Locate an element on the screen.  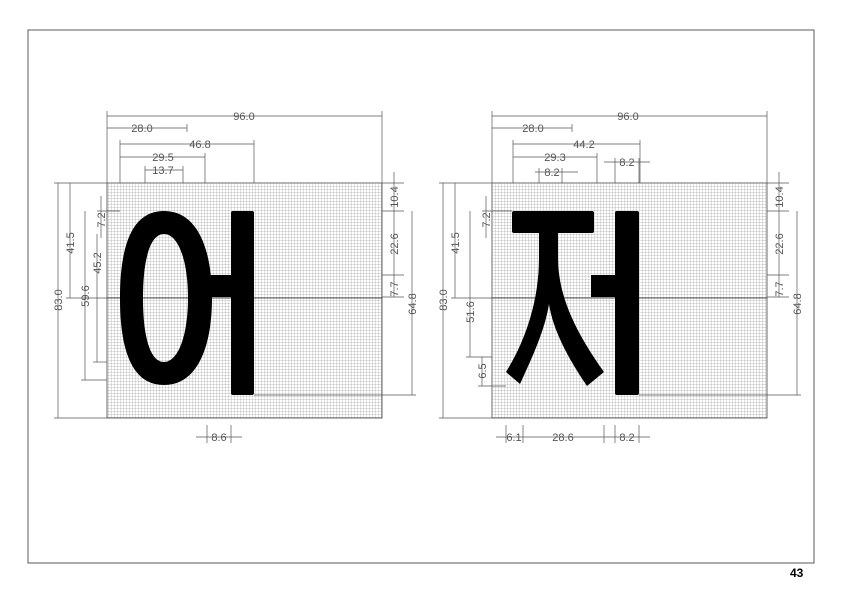
glyph-eo is located at coordinates (187, 303).